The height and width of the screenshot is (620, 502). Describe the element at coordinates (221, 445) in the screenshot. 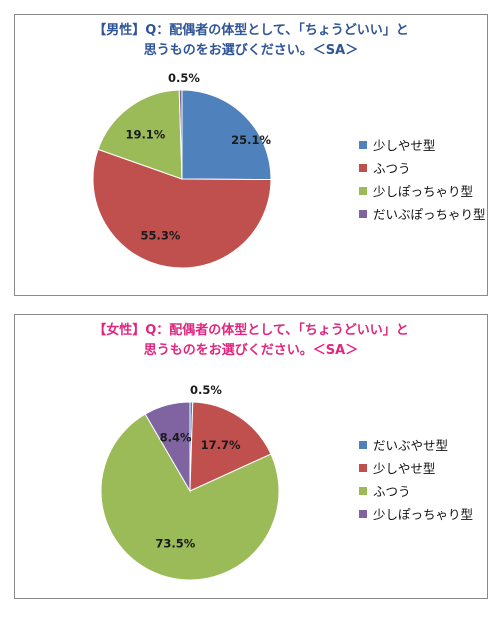

I see `data-label: 17.7%` at that location.